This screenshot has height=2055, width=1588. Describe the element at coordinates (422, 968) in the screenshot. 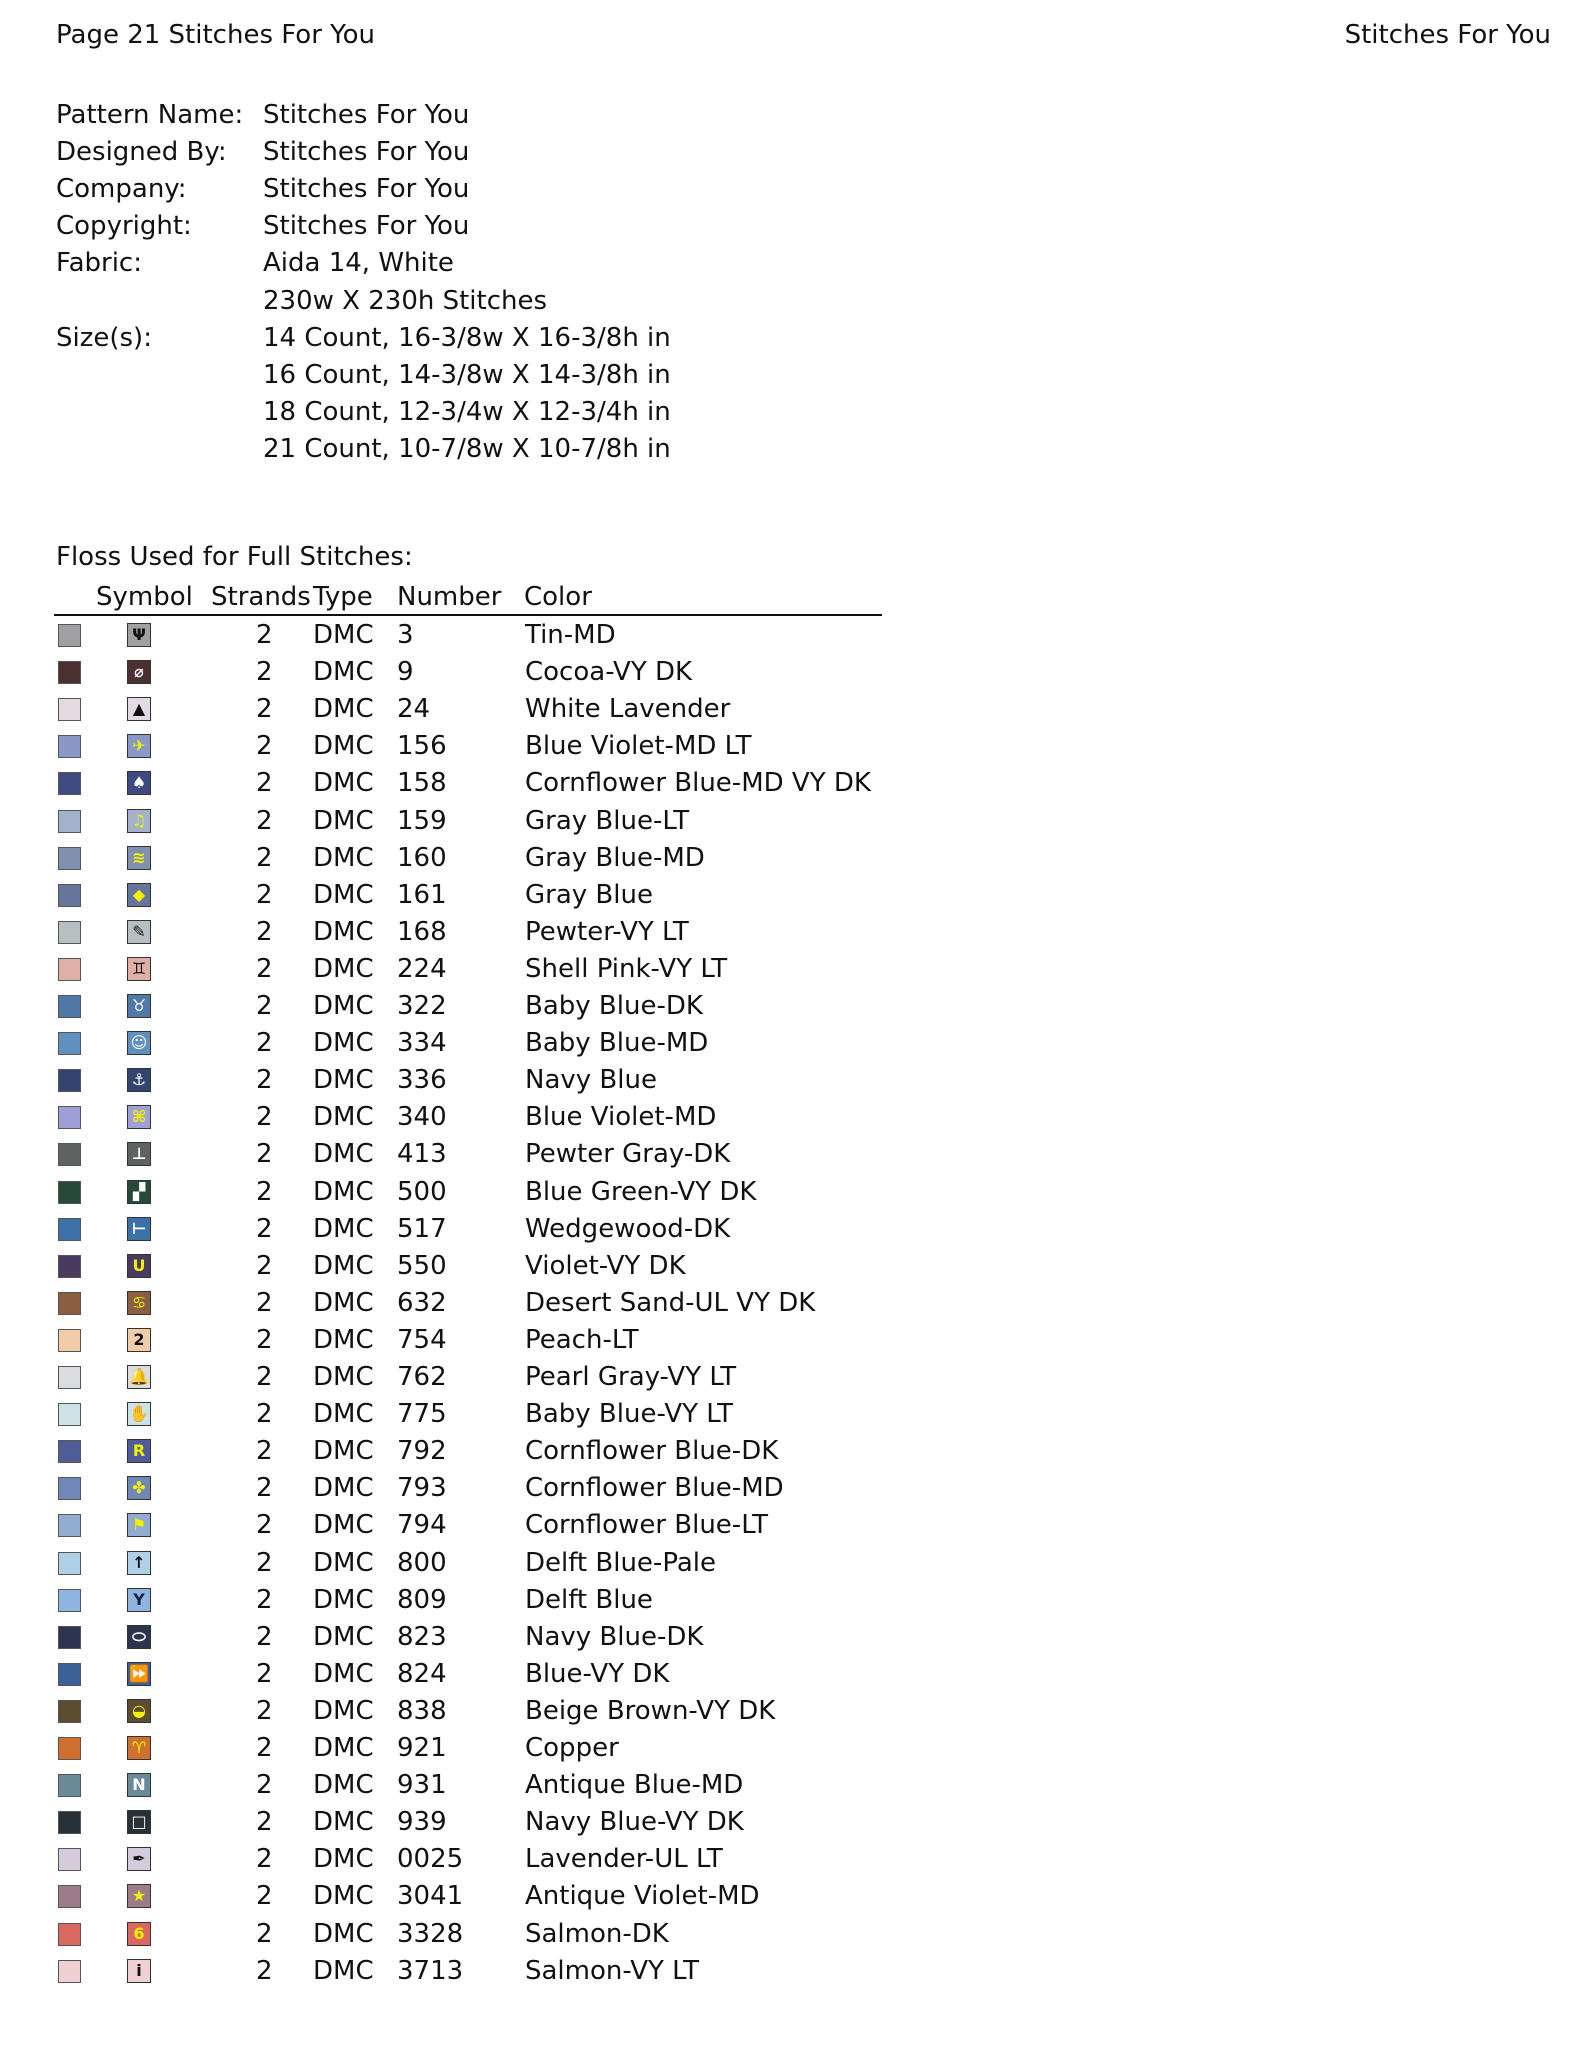

I see `number: 224` at that location.